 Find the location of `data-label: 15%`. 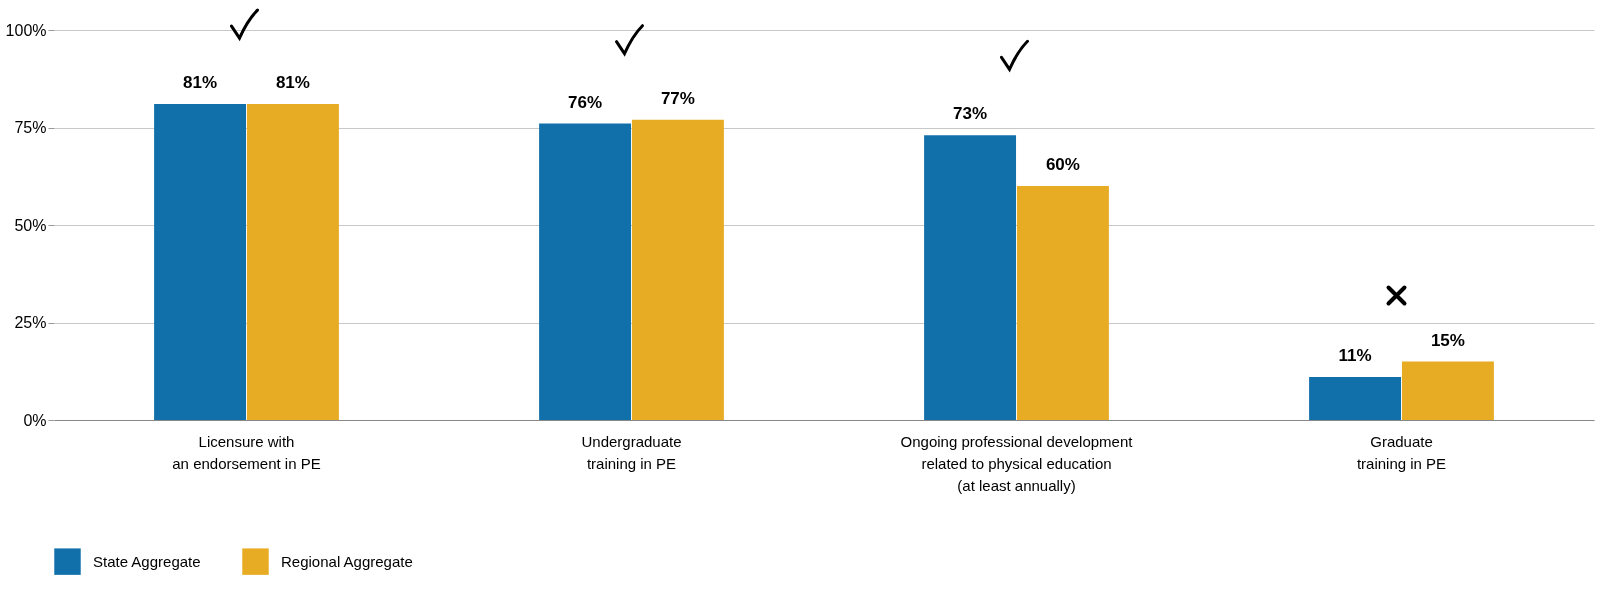

data-label: 15% is located at coordinates (1447, 340).